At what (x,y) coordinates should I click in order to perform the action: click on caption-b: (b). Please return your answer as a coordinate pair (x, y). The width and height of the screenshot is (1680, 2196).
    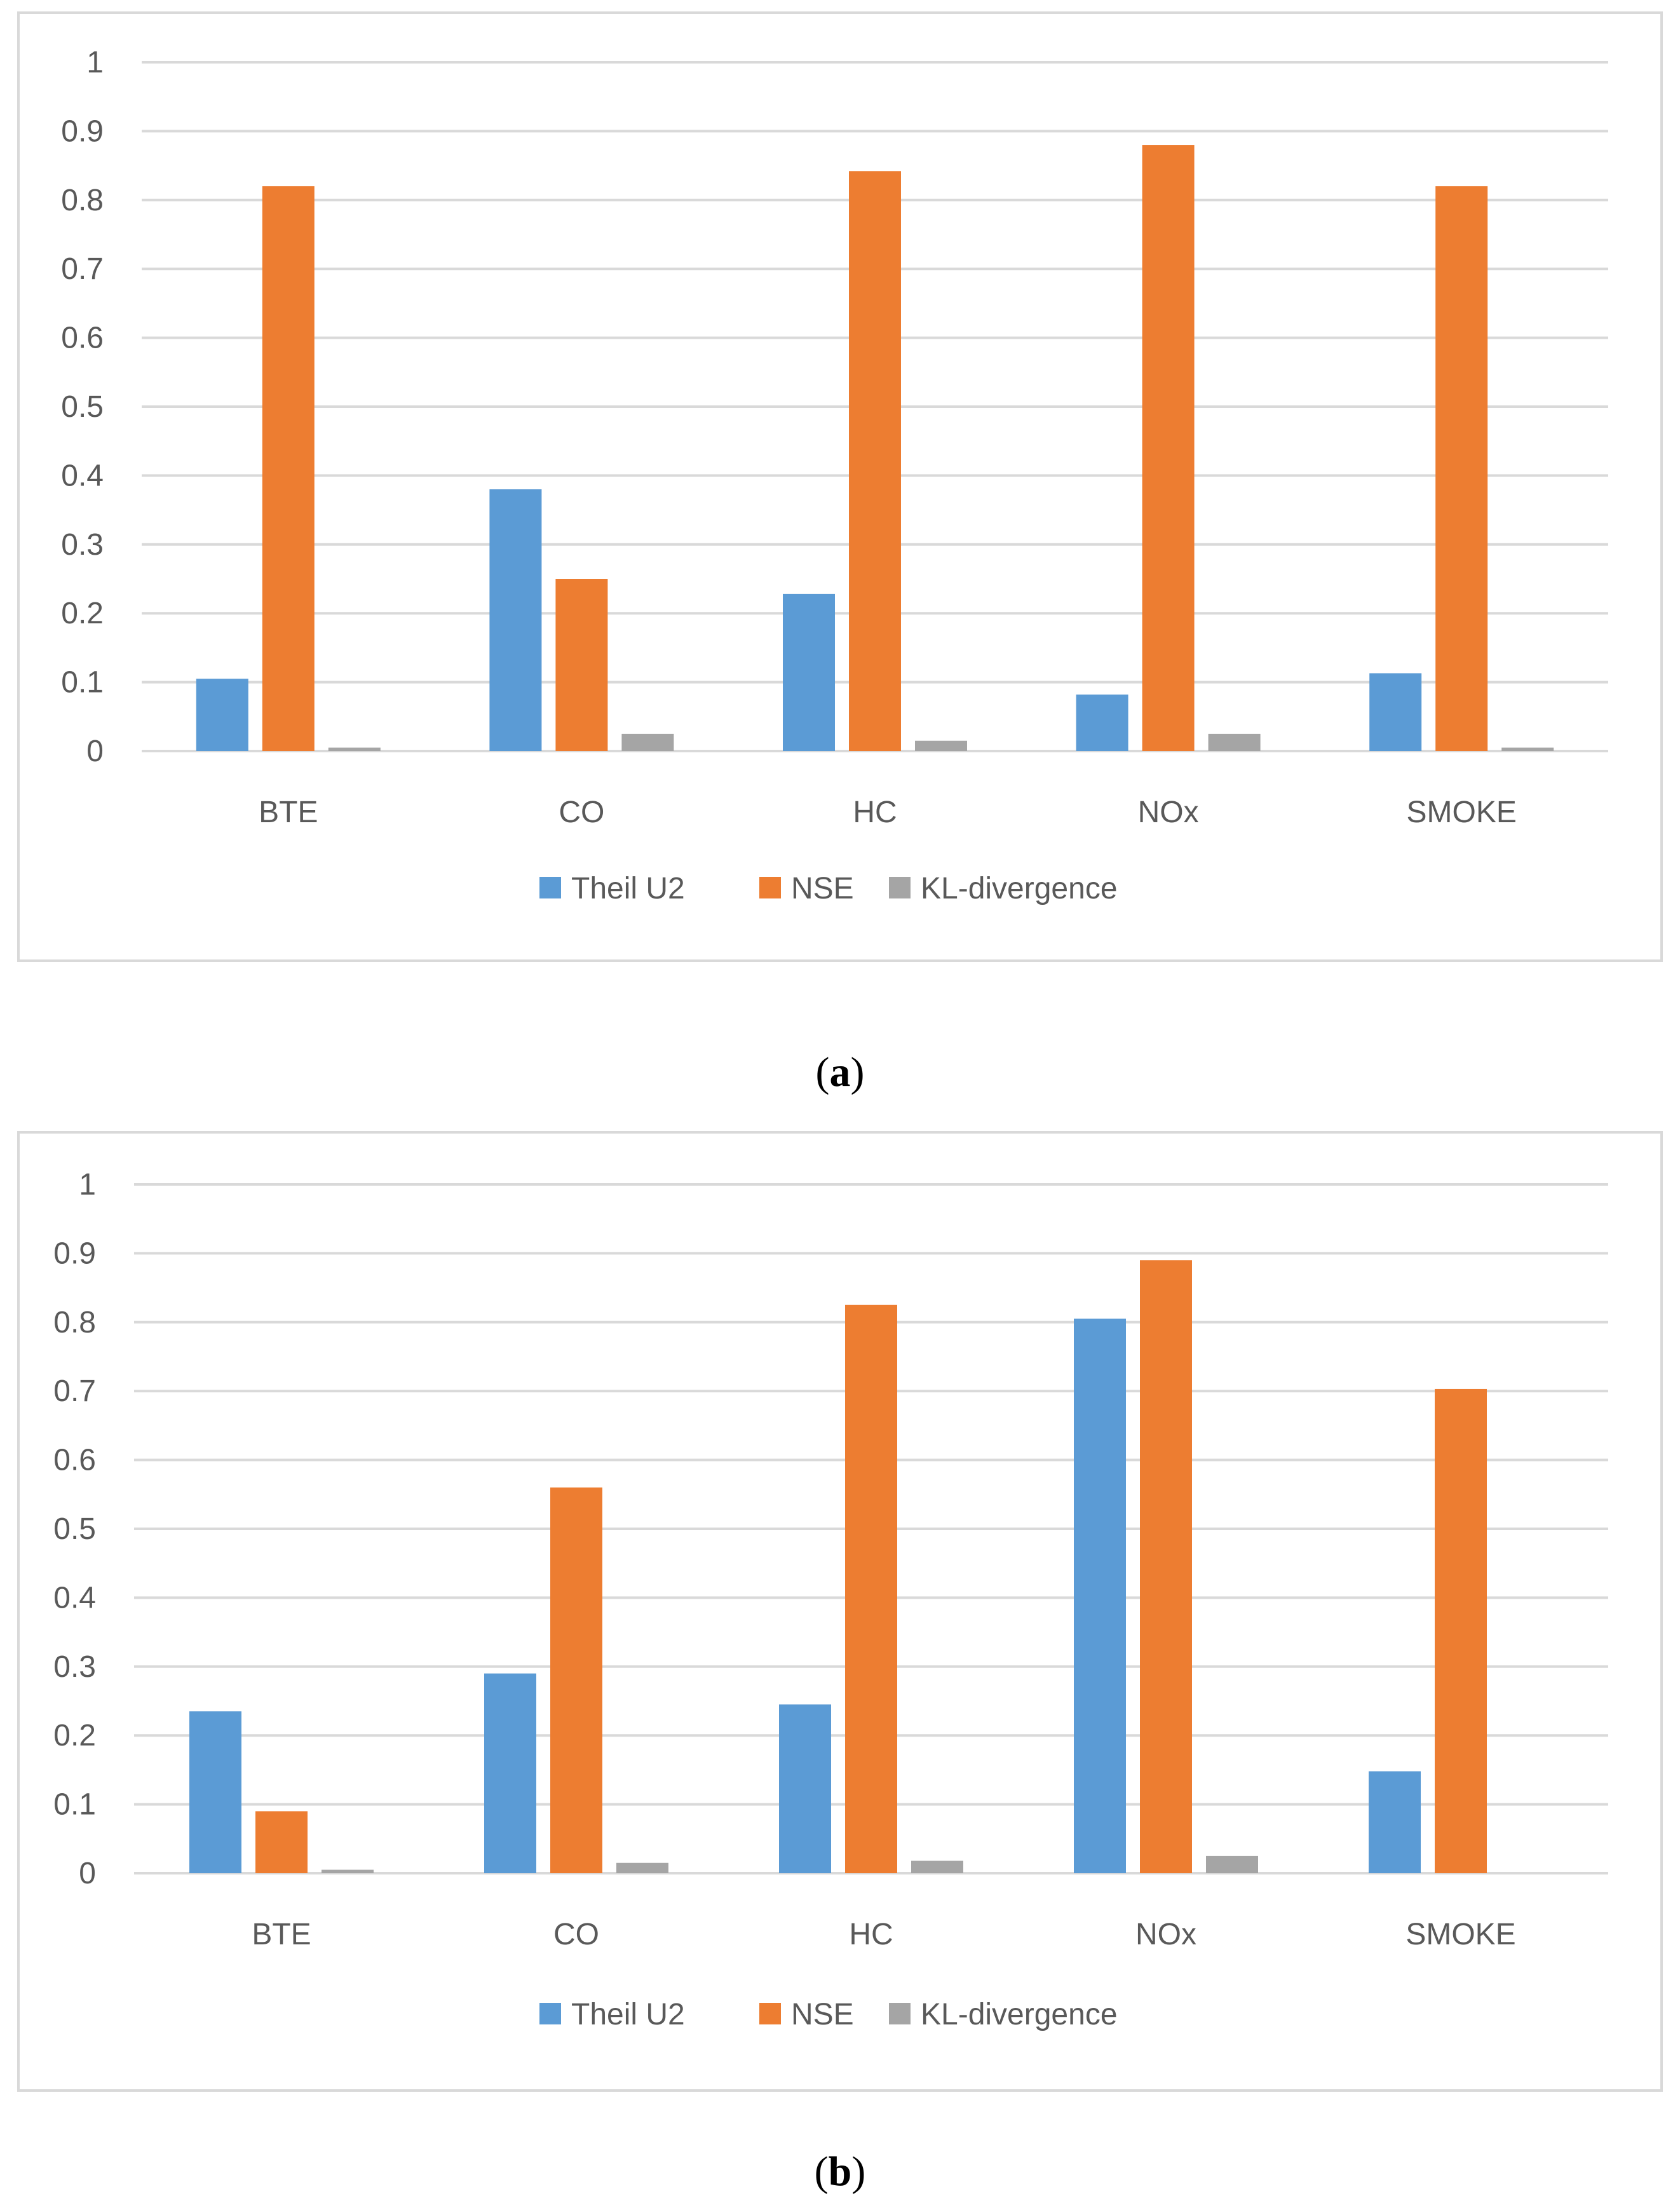
    Looking at the image, I should click on (840, 2171).